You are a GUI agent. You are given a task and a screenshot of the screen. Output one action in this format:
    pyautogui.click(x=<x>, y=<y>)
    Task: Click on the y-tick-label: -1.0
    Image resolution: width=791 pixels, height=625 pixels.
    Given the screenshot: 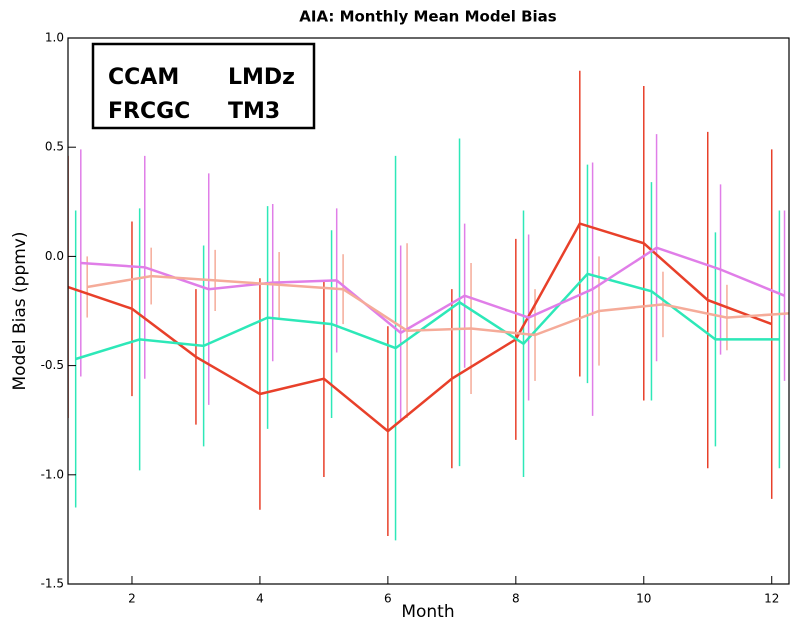 What is the action you would take?
    pyautogui.click(x=52, y=474)
    